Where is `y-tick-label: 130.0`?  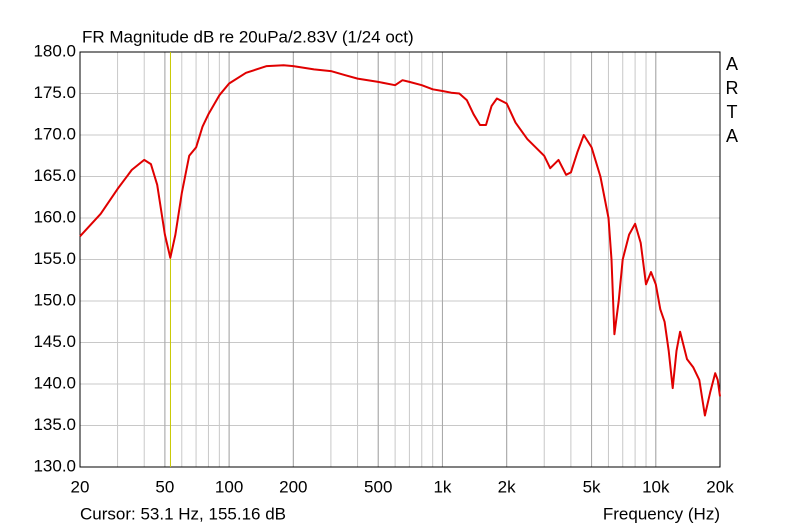 y-tick-label: 130.0 is located at coordinates (54, 465).